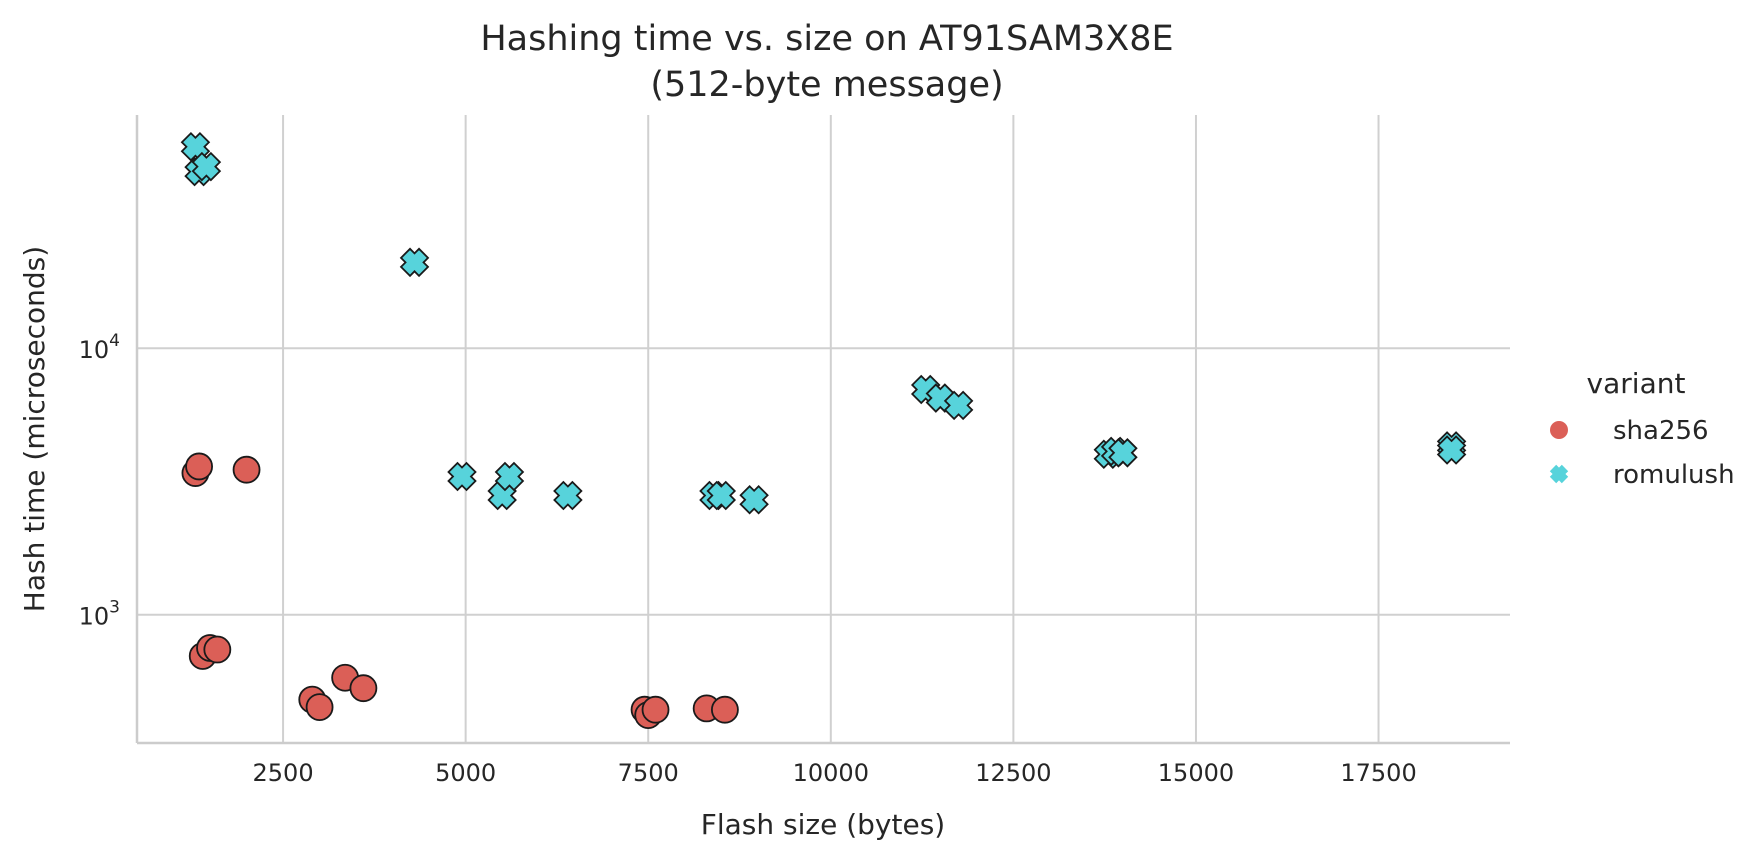 The width and height of the screenshot is (1760, 856). What do you see at coordinates (823, 824) in the screenshot?
I see `x-axis-label: Flash size (bytes)` at bounding box center [823, 824].